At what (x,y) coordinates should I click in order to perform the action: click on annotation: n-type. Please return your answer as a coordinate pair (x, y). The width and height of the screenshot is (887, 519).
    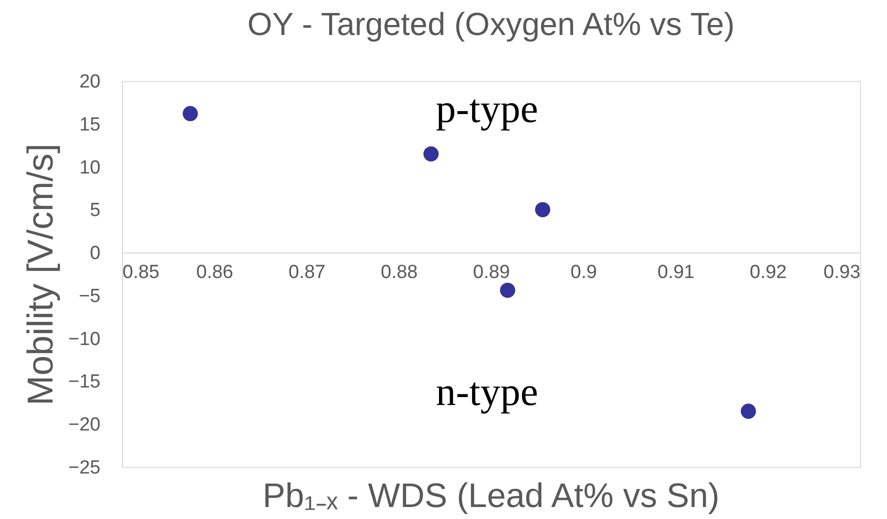
    Looking at the image, I should click on (487, 391).